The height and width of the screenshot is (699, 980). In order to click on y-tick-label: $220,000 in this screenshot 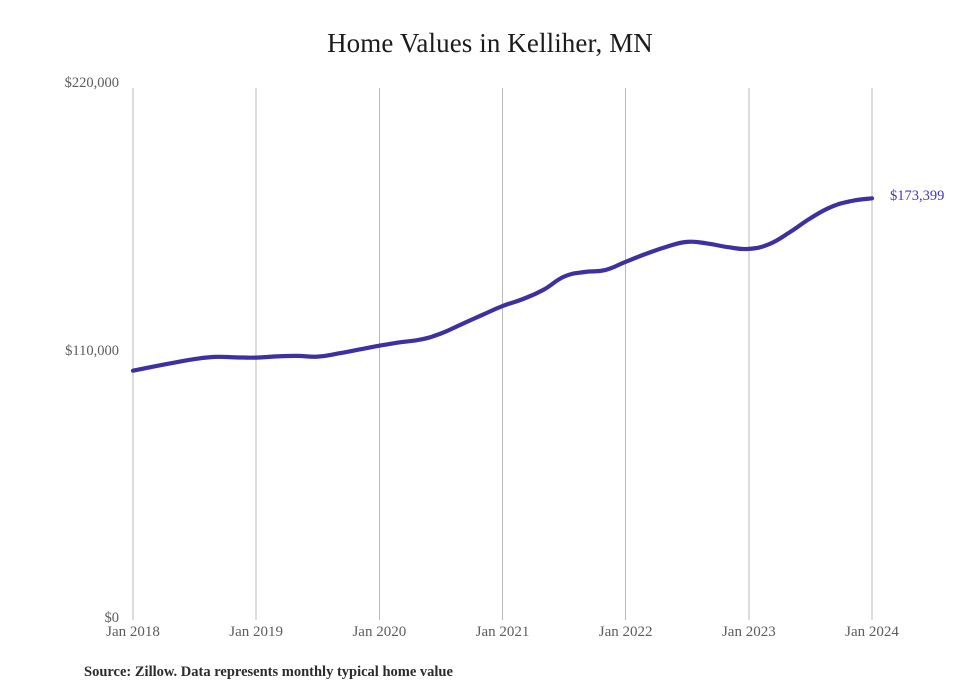, I will do `click(91, 83)`.